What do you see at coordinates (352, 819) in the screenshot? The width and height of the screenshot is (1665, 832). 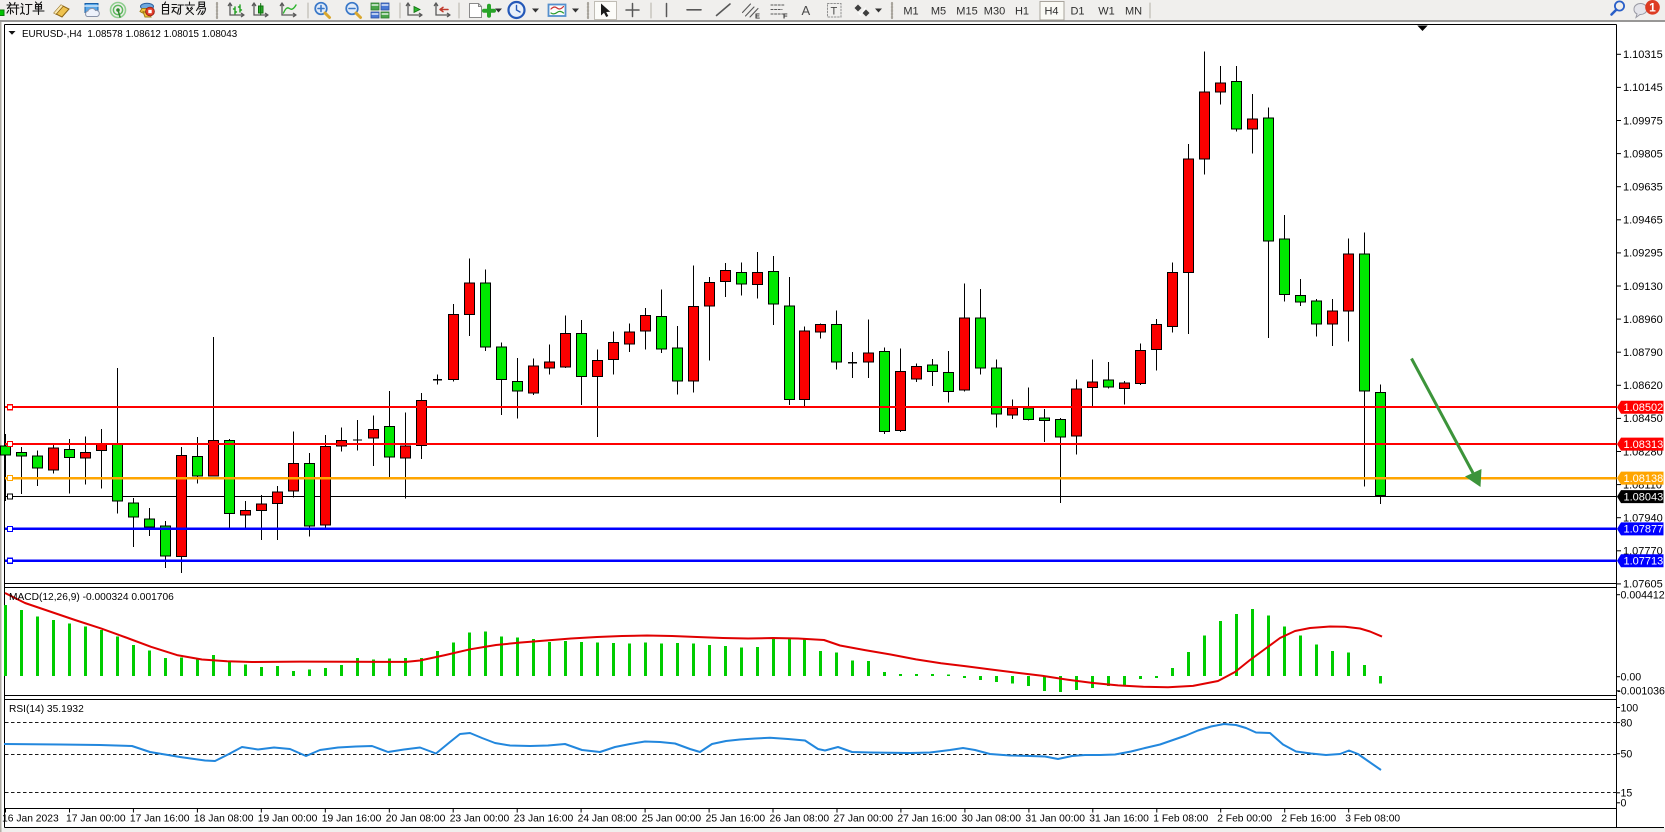 I see `svg-text: 19 Jan 16:00` at bounding box center [352, 819].